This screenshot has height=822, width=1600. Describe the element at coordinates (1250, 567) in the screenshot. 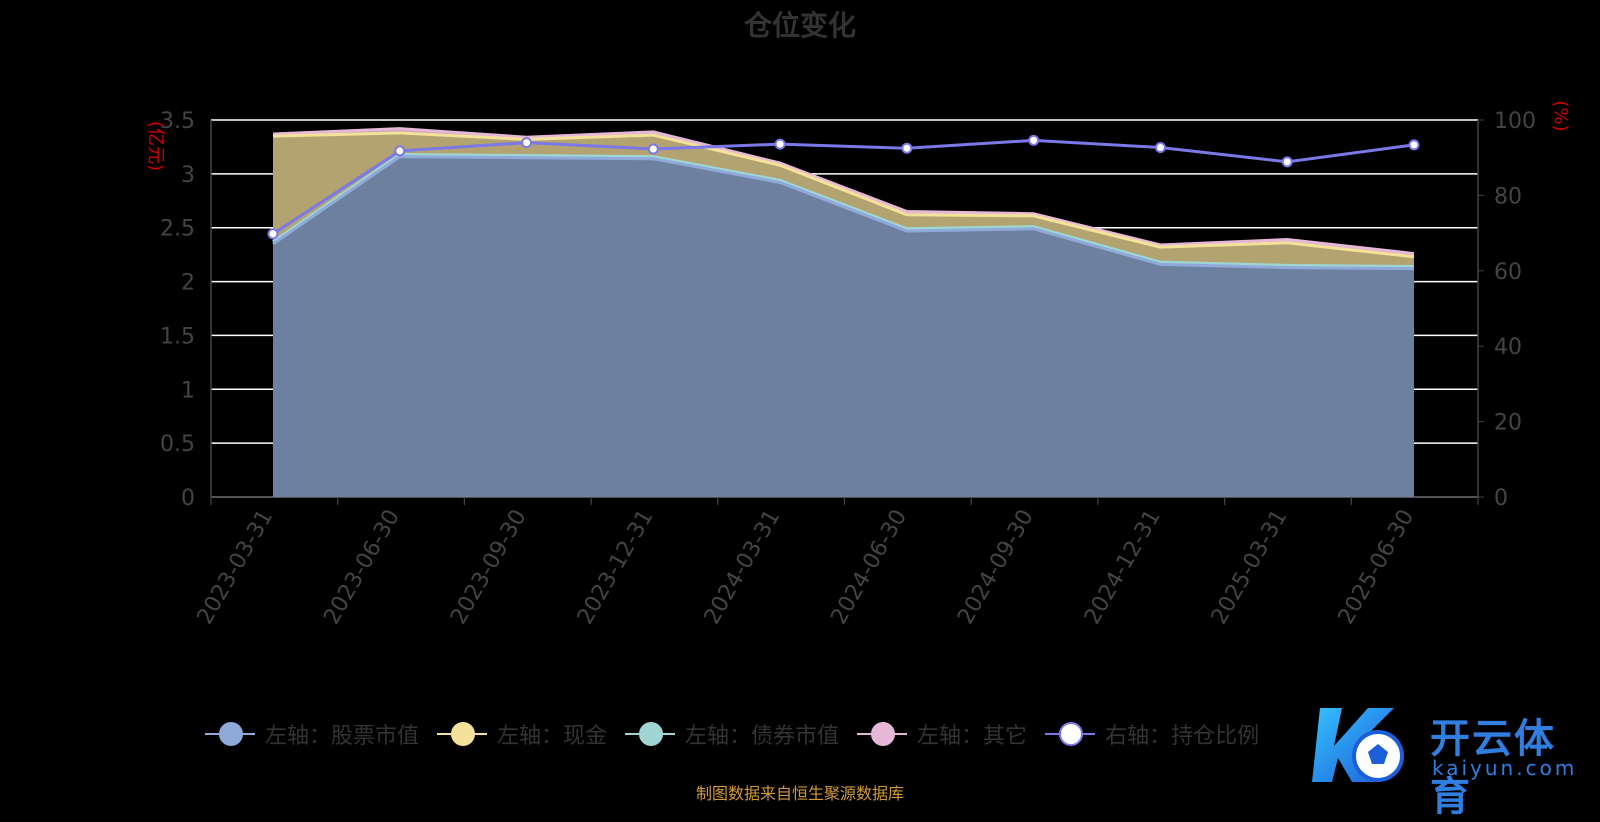

I see `x-tick-label: 2025-03-31` at that location.